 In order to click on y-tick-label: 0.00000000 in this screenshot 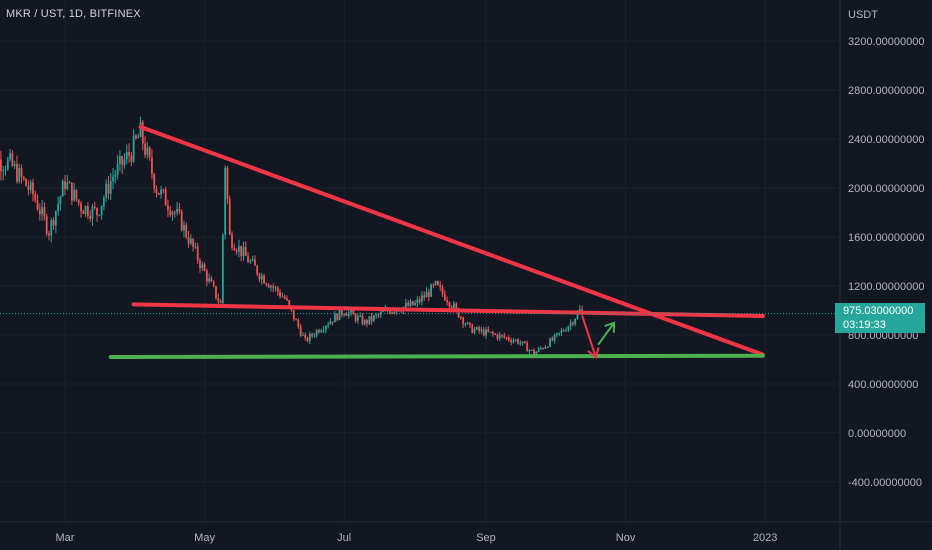, I will do `click(877, 434)`.